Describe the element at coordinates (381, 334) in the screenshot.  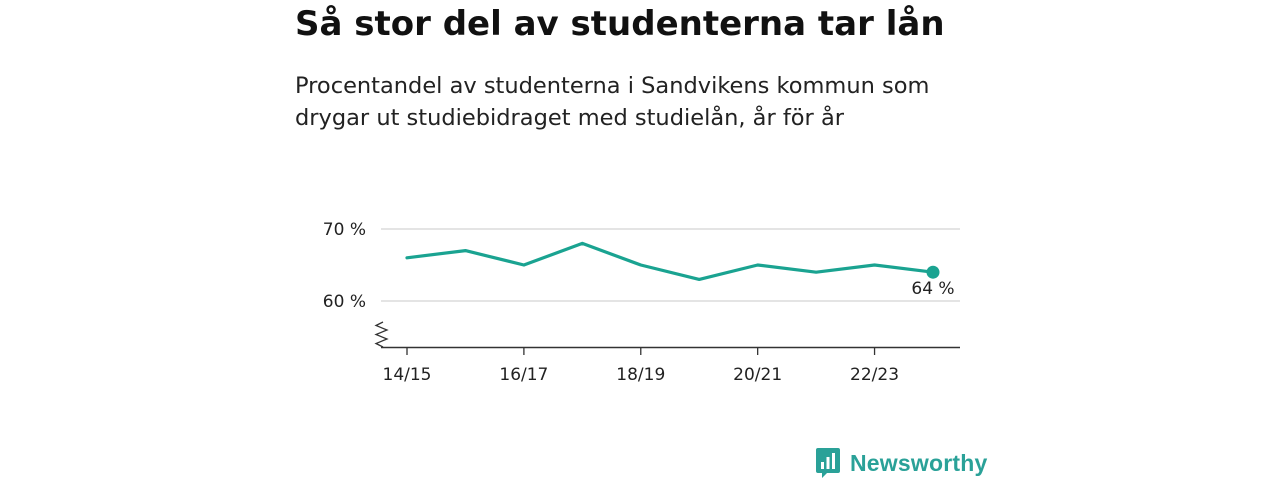
I see `axis-break-icon` at that location.